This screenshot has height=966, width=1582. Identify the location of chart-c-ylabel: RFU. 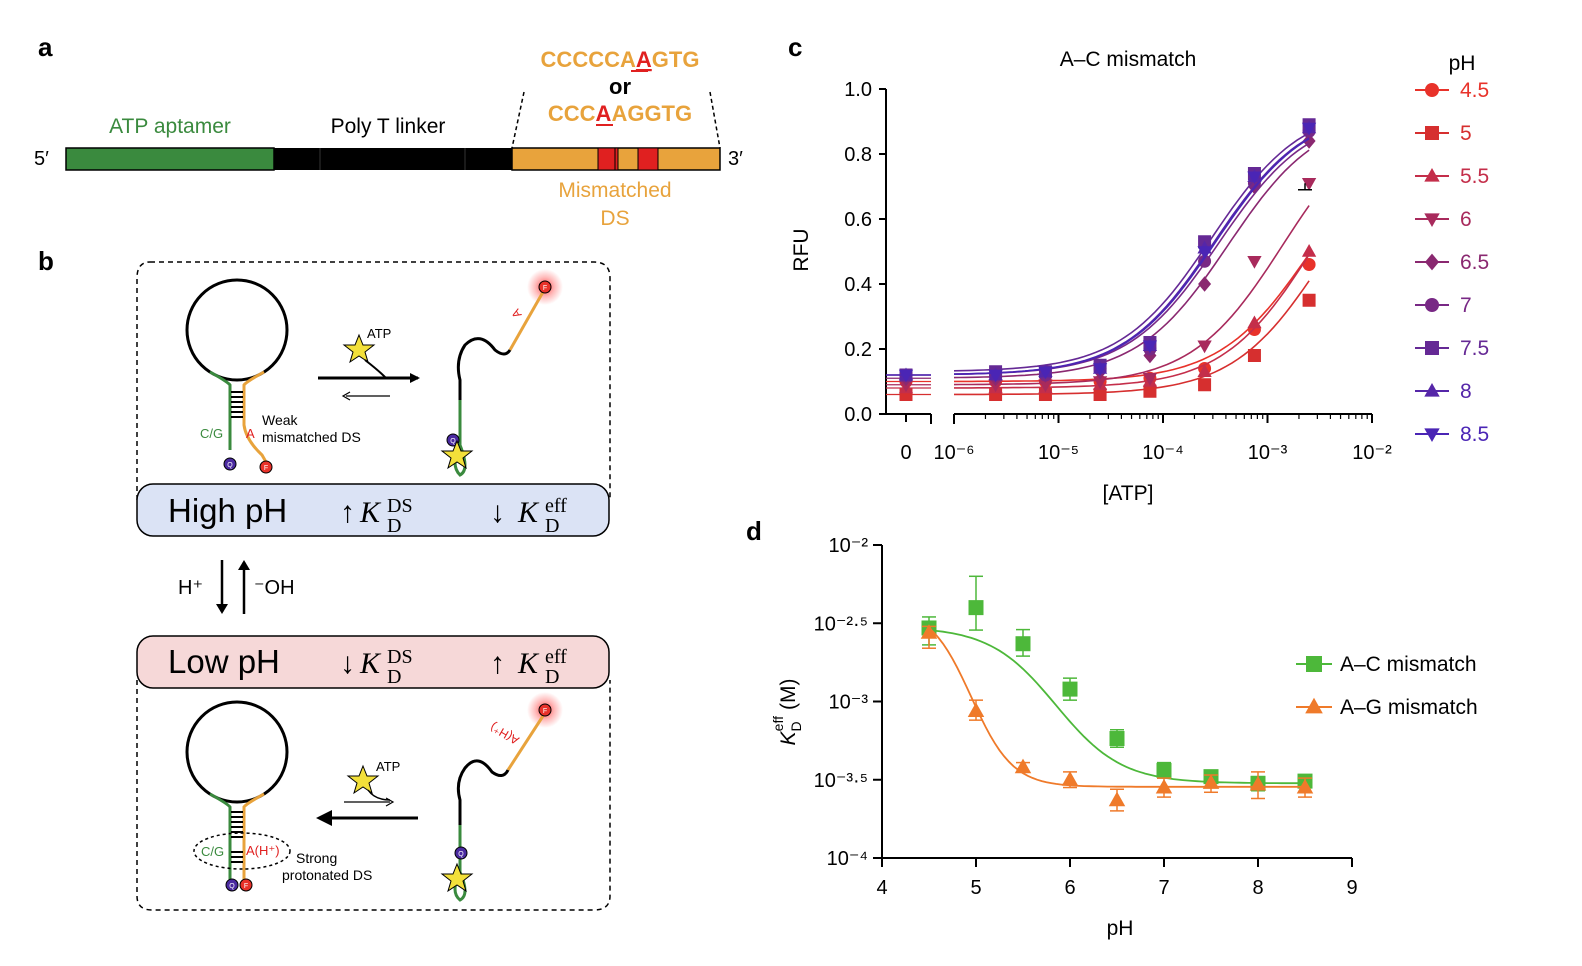
(801, 249).